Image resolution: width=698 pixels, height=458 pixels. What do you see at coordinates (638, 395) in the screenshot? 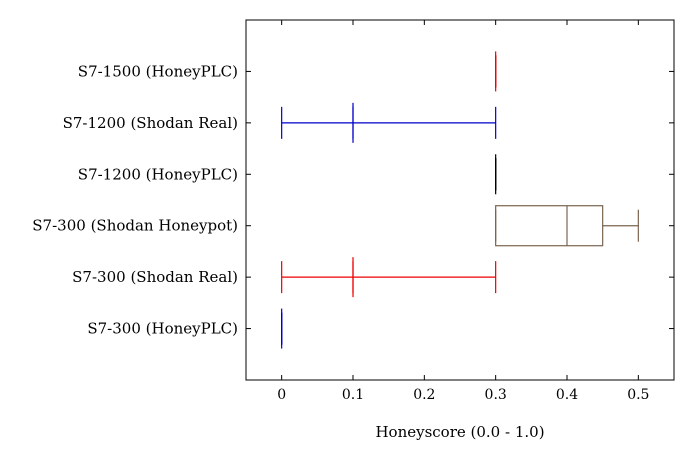
I see `x-tick-label: 0.5` at bounding box center [638, 395].